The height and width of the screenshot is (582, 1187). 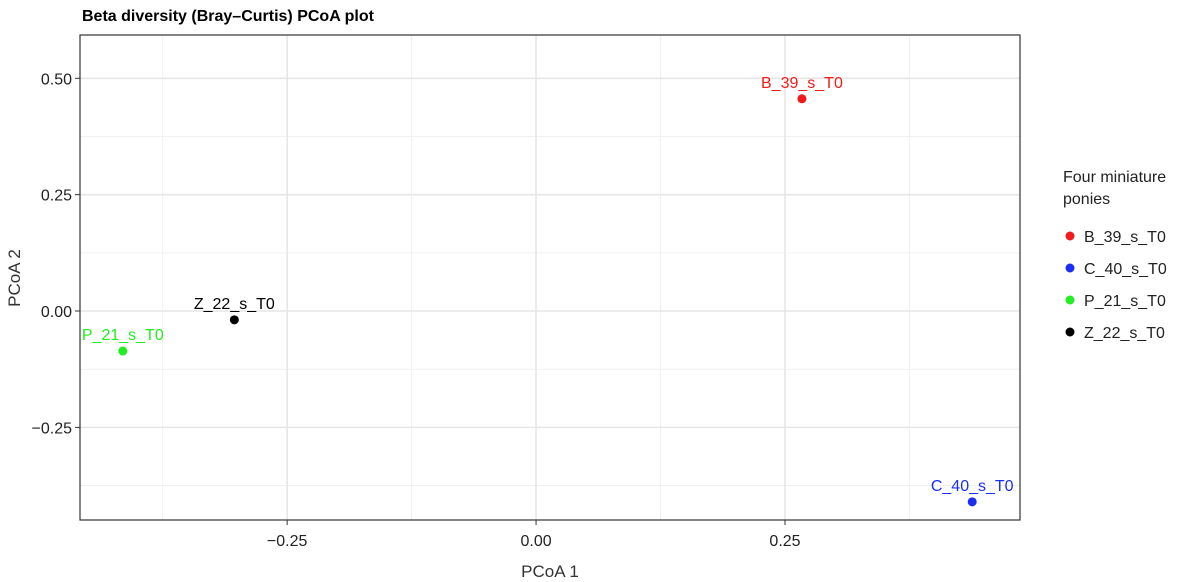 What do you see at coordinates (228, 16) in the screenshot?
I see `chart-title: Beta diversity (Bray–Curtis) PCoA plot` at bounding box center [228, 16].